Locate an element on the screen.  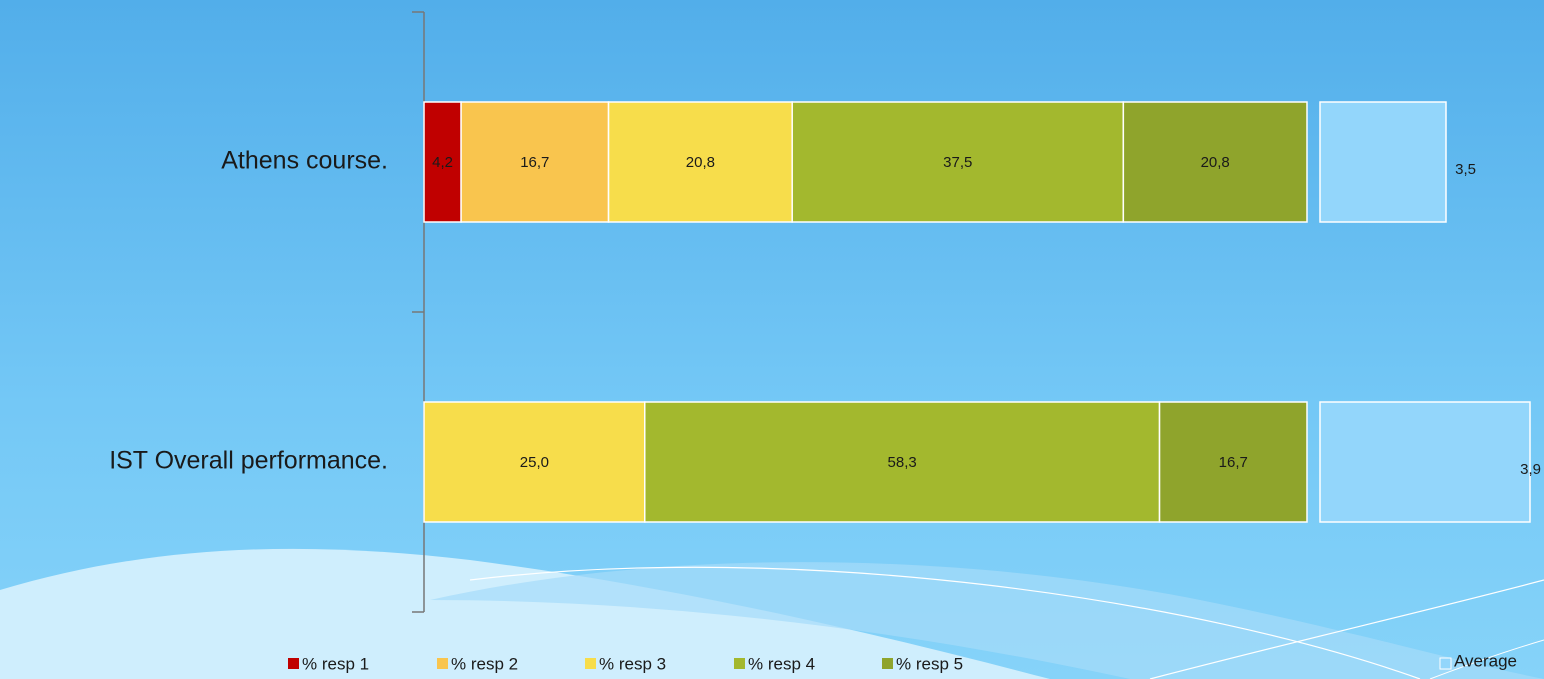
y-tick-label: IST Overall performance. is located at coordinates (248, 461).